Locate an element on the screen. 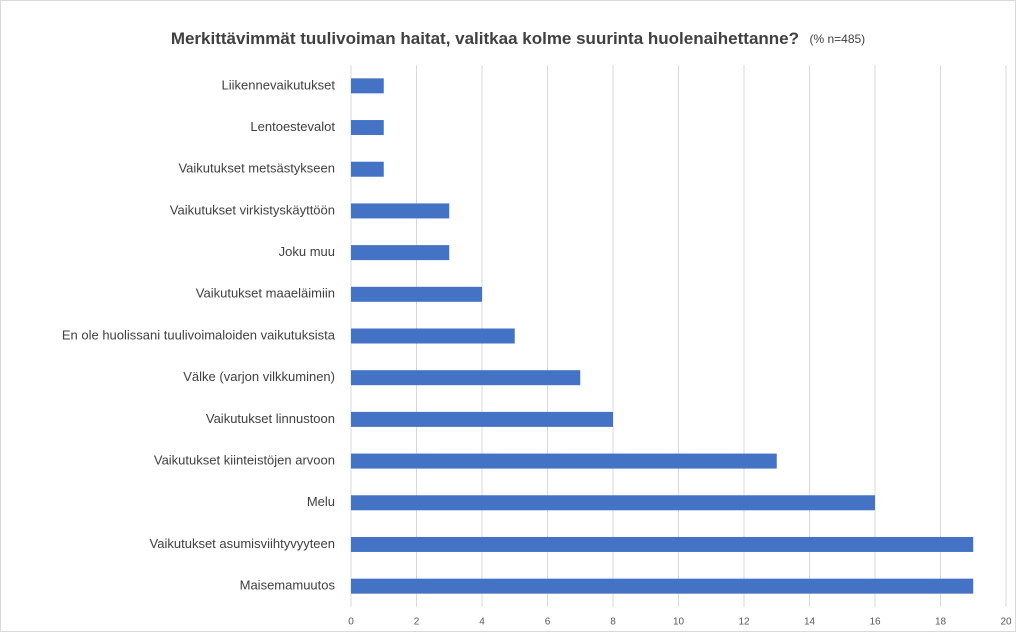 The height and width of the screenshot is (632, 1016). y-tick-label: Vaikutukset virkistyskäyttöön is located at coordinates (252, 209).